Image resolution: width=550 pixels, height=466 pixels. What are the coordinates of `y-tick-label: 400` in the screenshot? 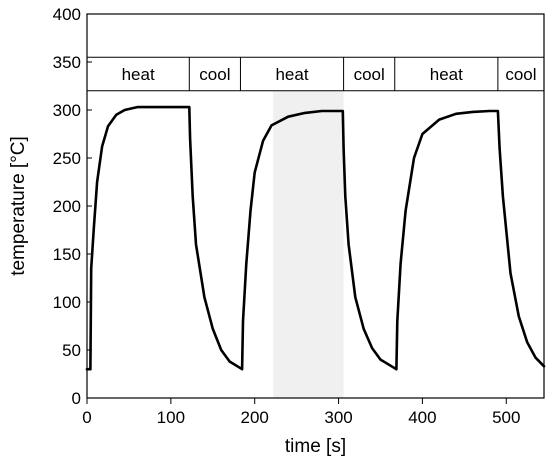 It's located at (67, 14).